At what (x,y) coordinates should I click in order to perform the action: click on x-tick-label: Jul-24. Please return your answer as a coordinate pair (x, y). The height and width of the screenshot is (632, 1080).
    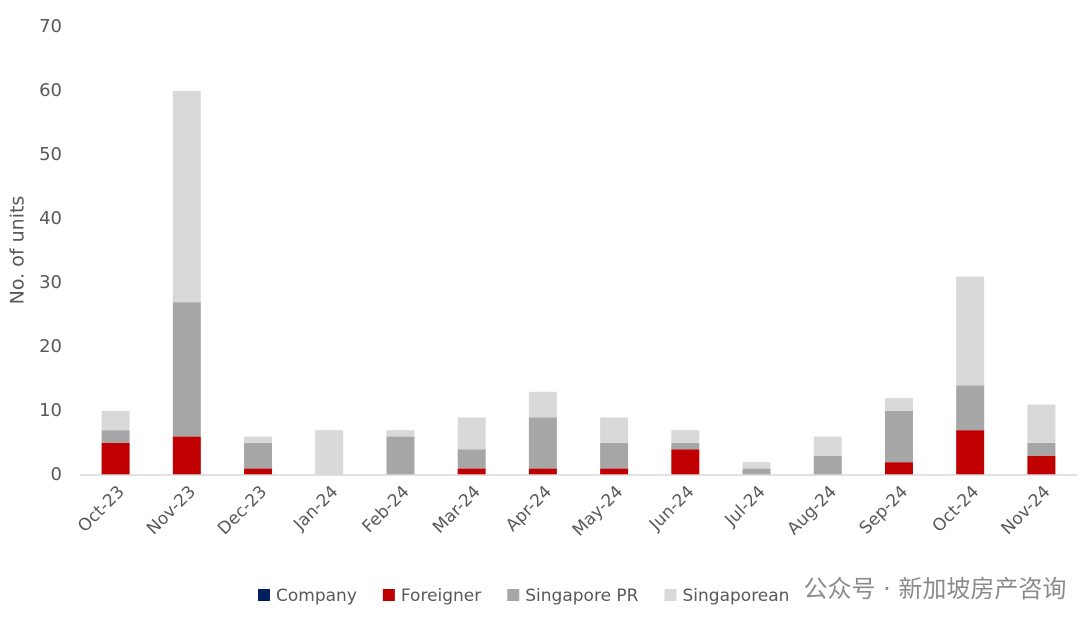
    Looking at the image, I should click on (745, 506).